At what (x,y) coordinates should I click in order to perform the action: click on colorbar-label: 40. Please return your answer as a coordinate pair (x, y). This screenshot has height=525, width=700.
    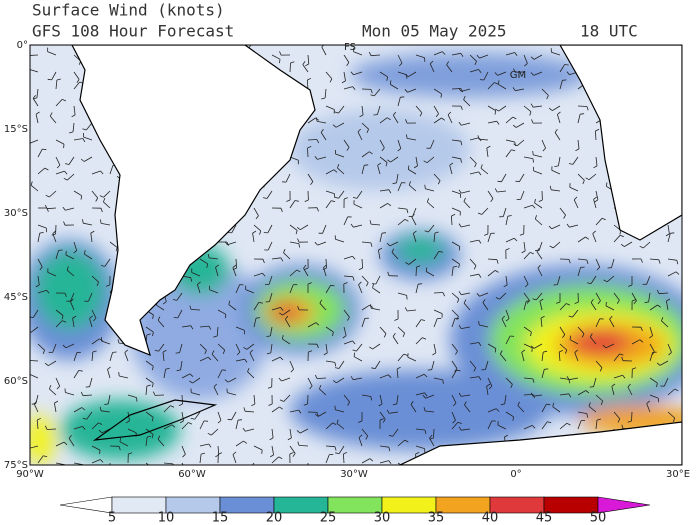
    Looking at the image, I should click on (490, 518).